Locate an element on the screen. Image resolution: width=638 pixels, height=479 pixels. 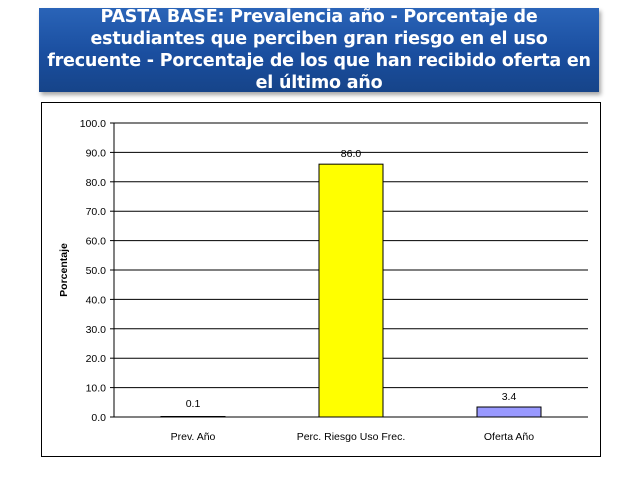
y-tick-label: 90.0 is located at coordinates (96, 153).